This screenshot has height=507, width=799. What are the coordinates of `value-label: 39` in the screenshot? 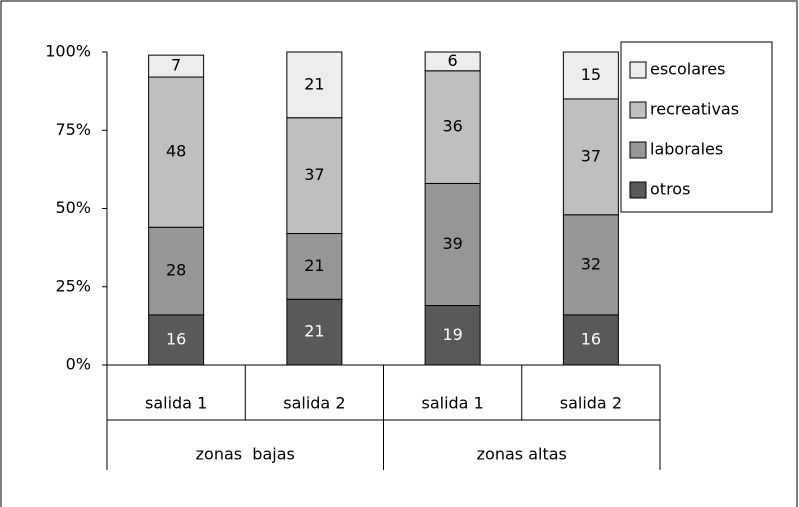 It's located at (452, 243).